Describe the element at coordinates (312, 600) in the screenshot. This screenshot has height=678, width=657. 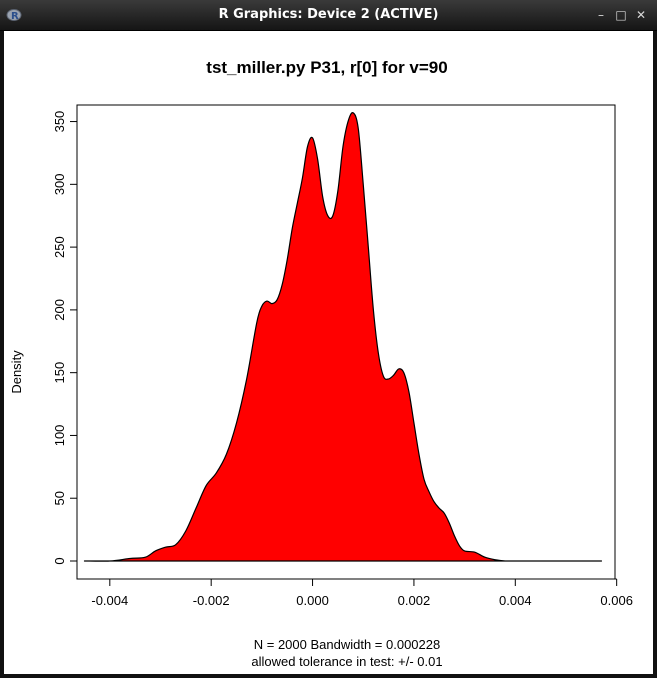
I see `x-tick-label: 0.000` at that location.